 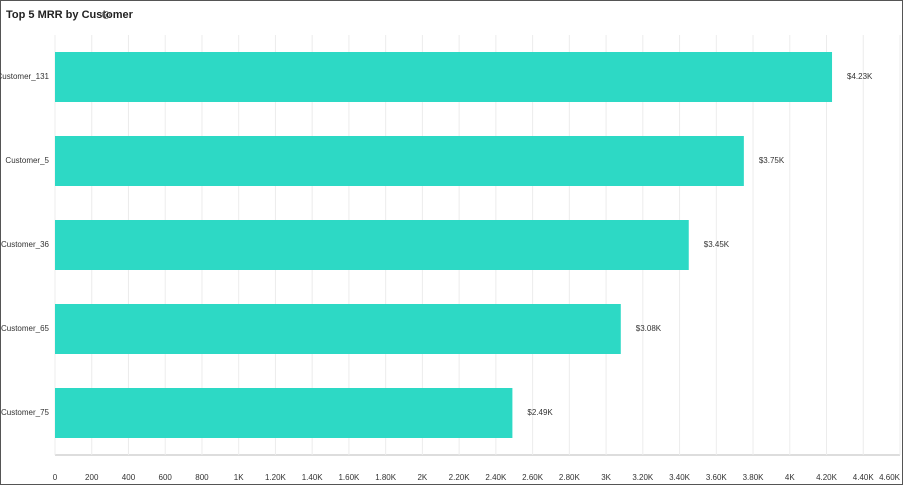 What do you see at coordinates (570, 477) in the screenshot?
I see `x-tick-label: 2.80K` at bounding box center [570, 477].